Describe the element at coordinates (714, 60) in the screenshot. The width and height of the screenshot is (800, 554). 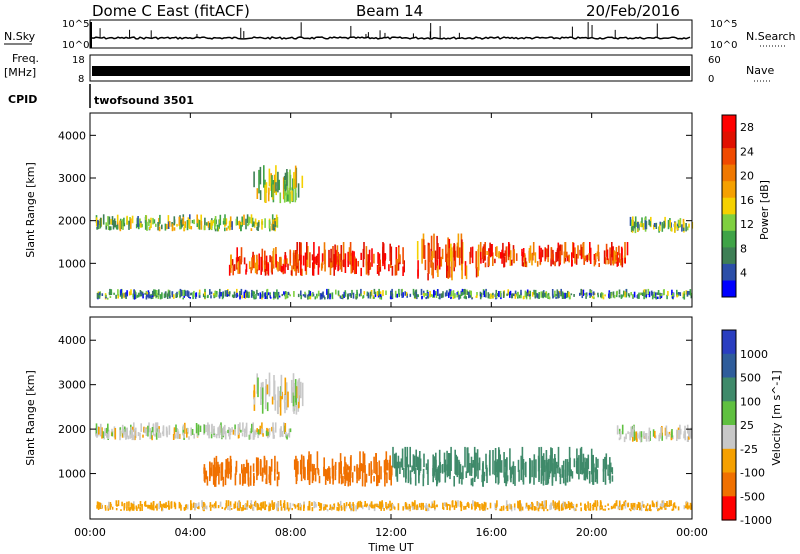
I see `nave-tick-top: 60` at that location.